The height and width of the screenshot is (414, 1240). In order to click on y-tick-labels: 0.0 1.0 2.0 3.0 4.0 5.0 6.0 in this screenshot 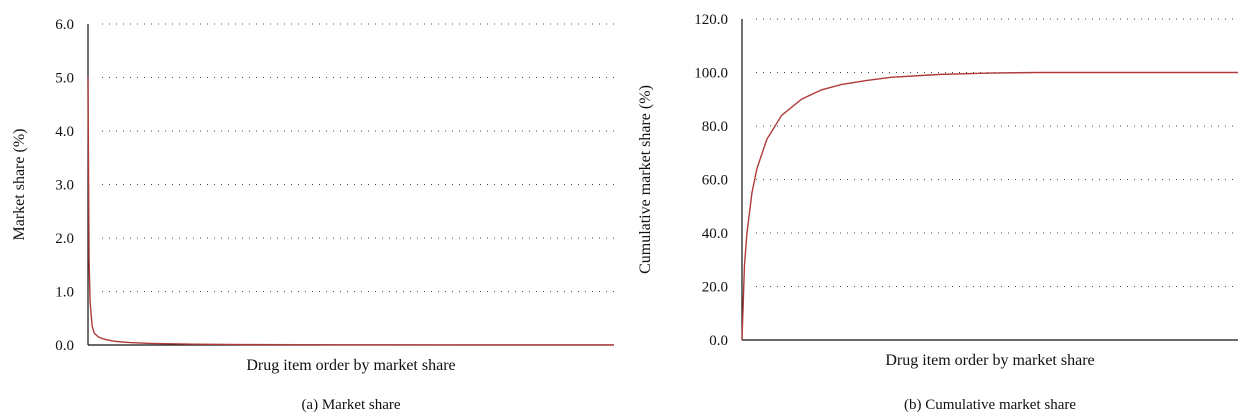, I will do `click(64, 185)`.